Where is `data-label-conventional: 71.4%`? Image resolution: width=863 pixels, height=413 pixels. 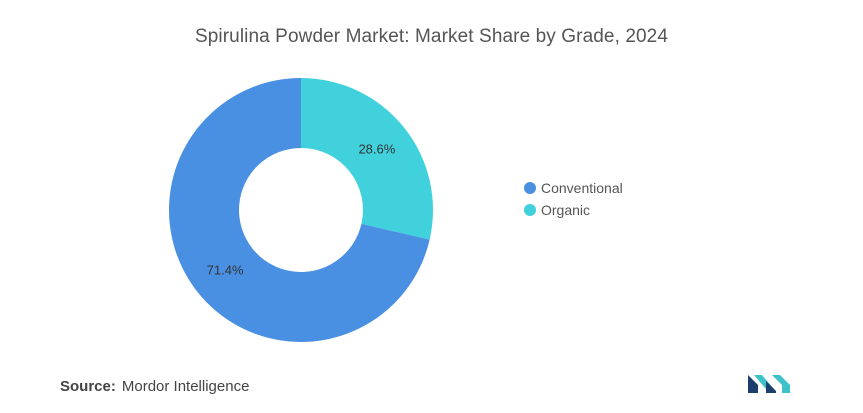 data-label-conventional: 71.4% is located at coordinates (225, 269).